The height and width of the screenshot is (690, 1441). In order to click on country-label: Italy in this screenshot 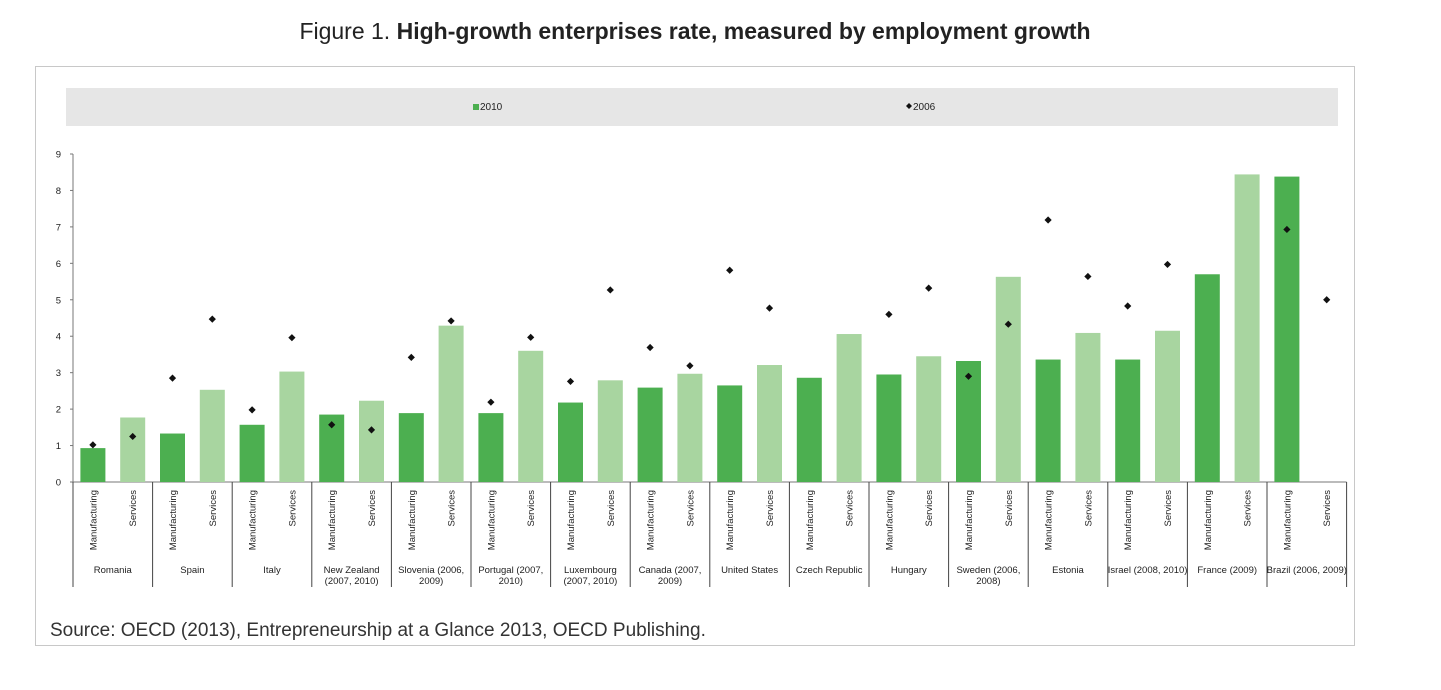, I will do `click(272, 570)`.